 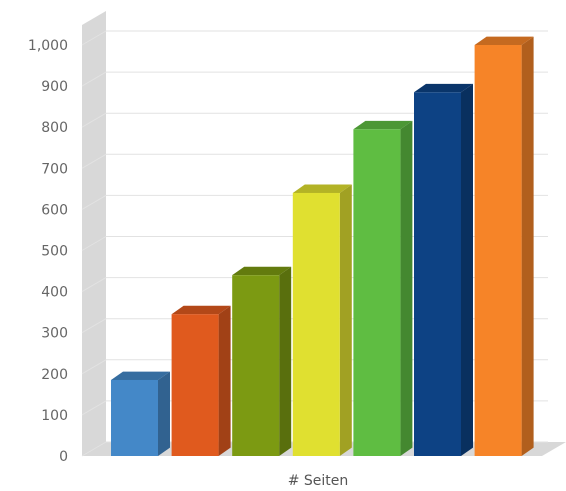 What do you see at coordinates (48, 46) in the screenshot?
I see `y-tick-label: 1,000` at bounding box center [48, 46].